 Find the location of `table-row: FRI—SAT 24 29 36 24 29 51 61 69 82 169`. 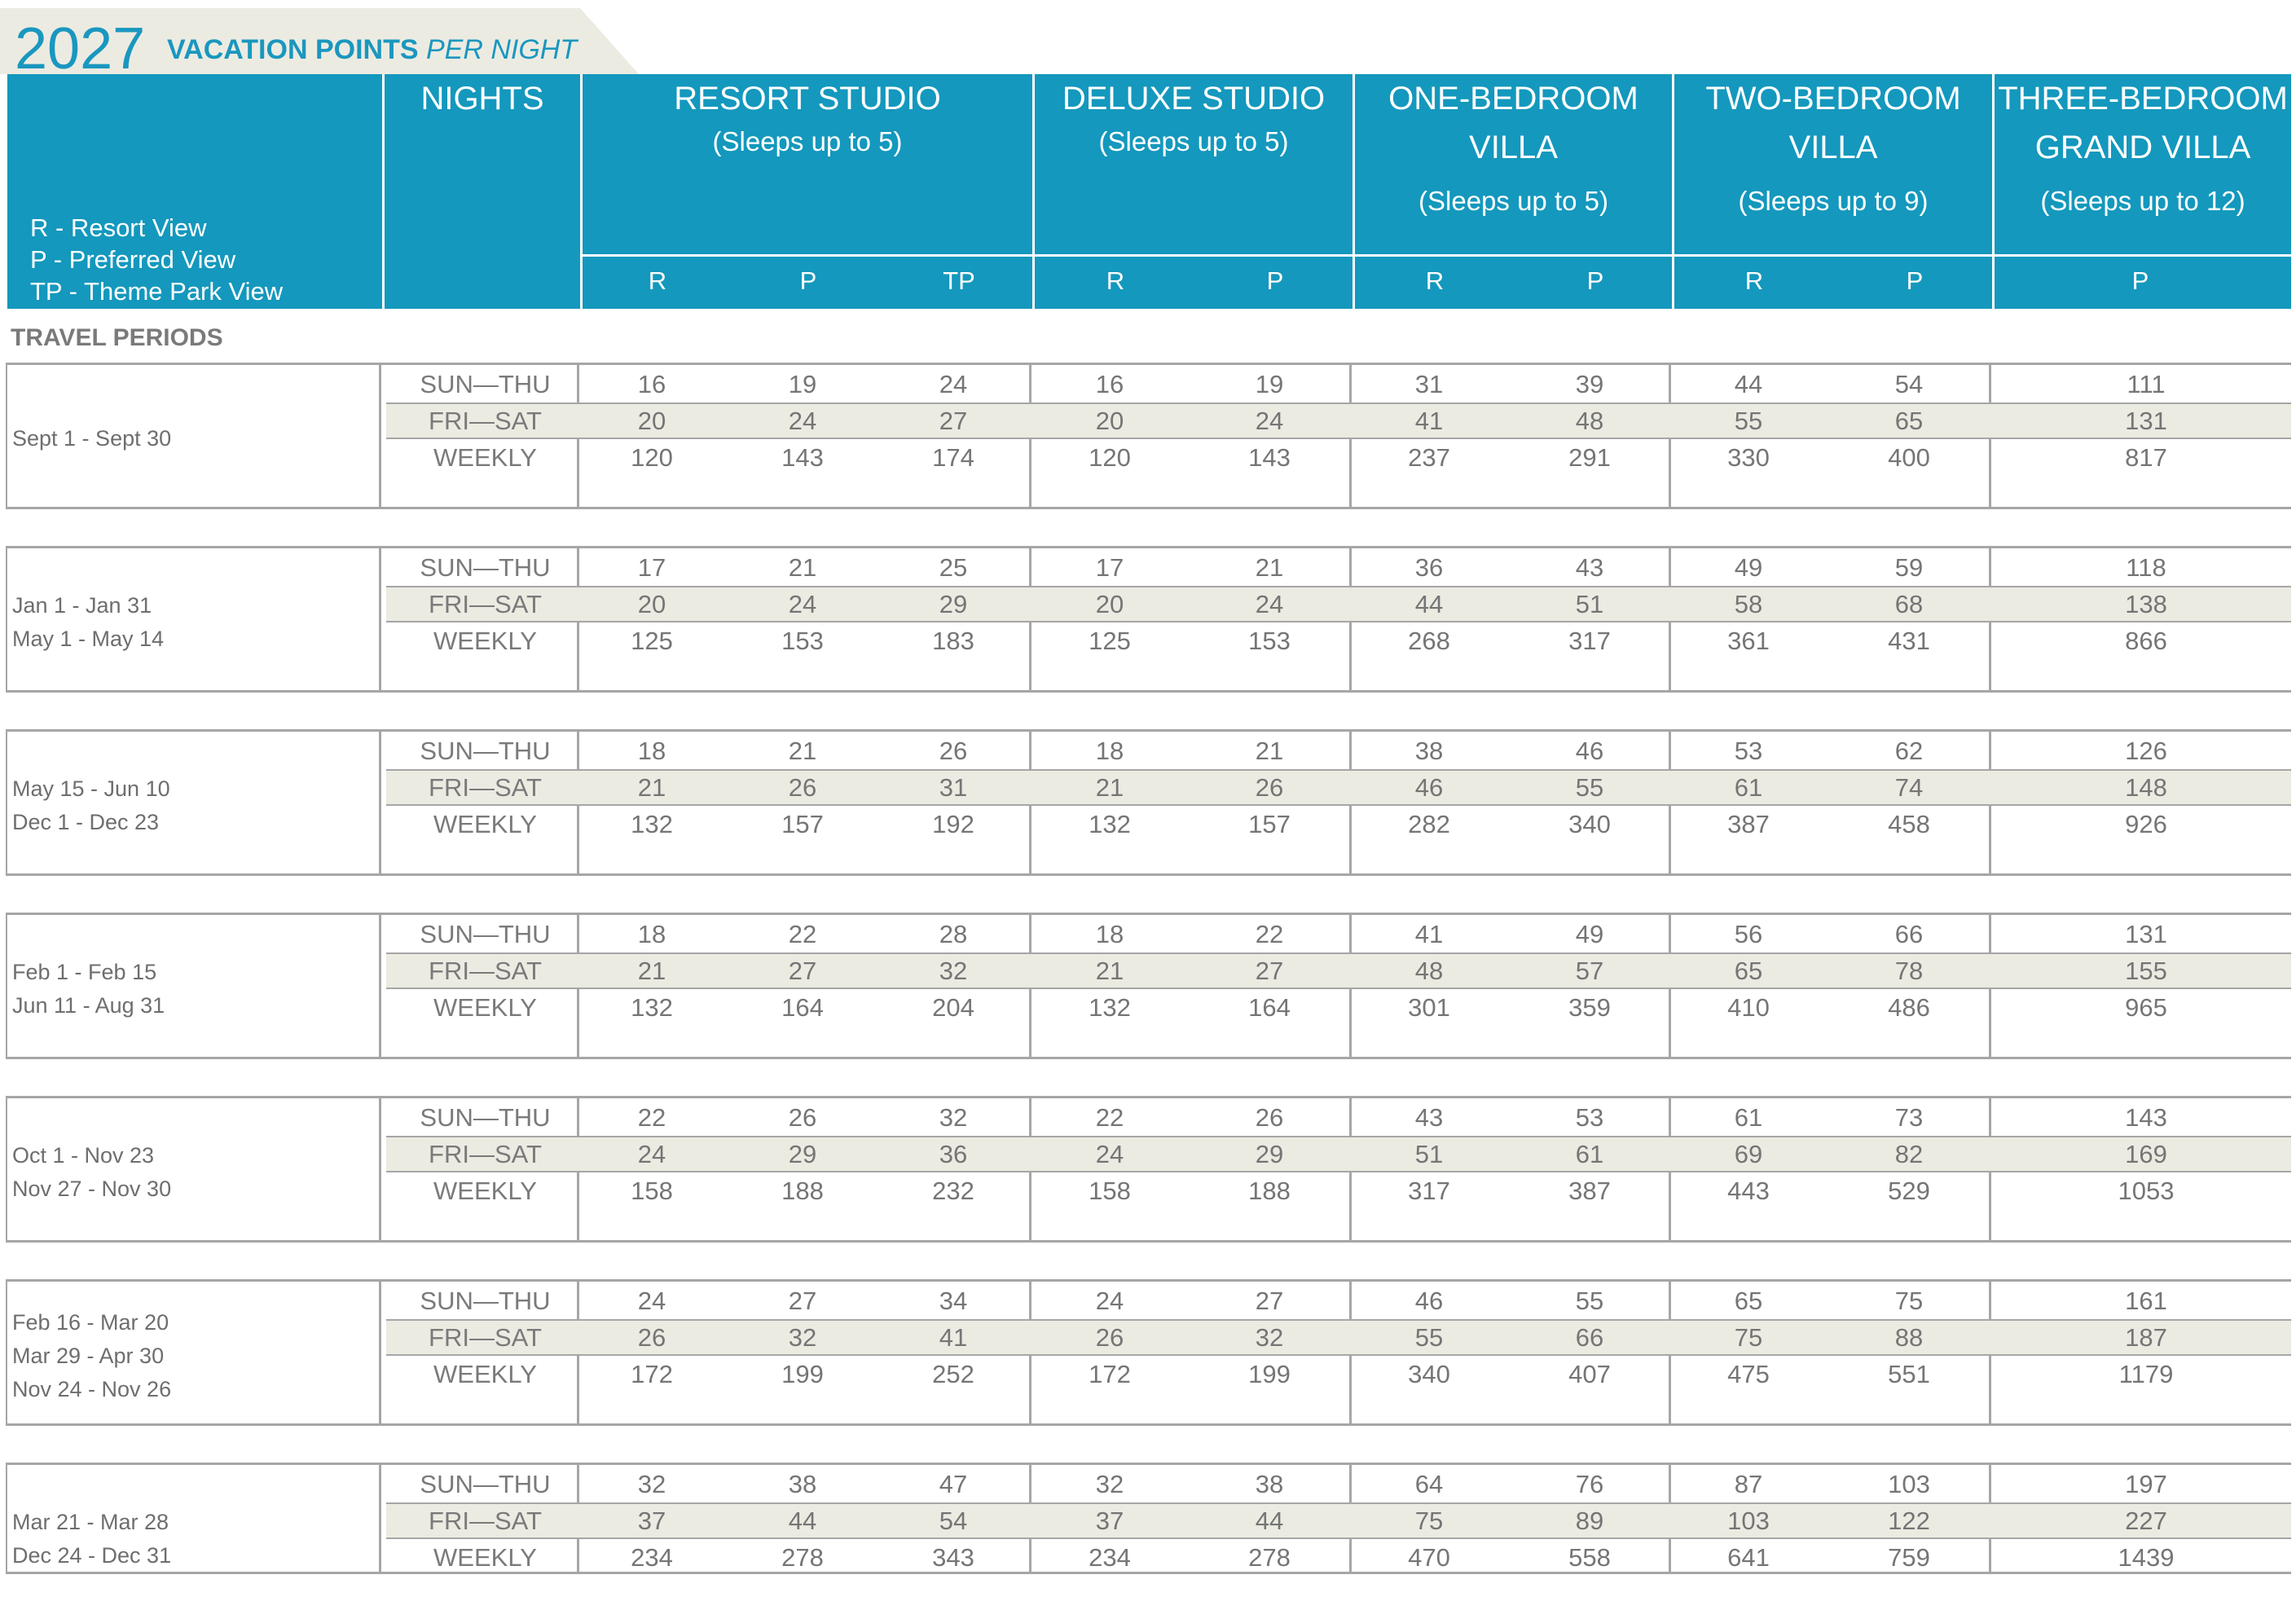

table-row: FRI—SAT 24 29 36 24 29 51 61 69 82 169 is located at coordinates (1339, 1154).